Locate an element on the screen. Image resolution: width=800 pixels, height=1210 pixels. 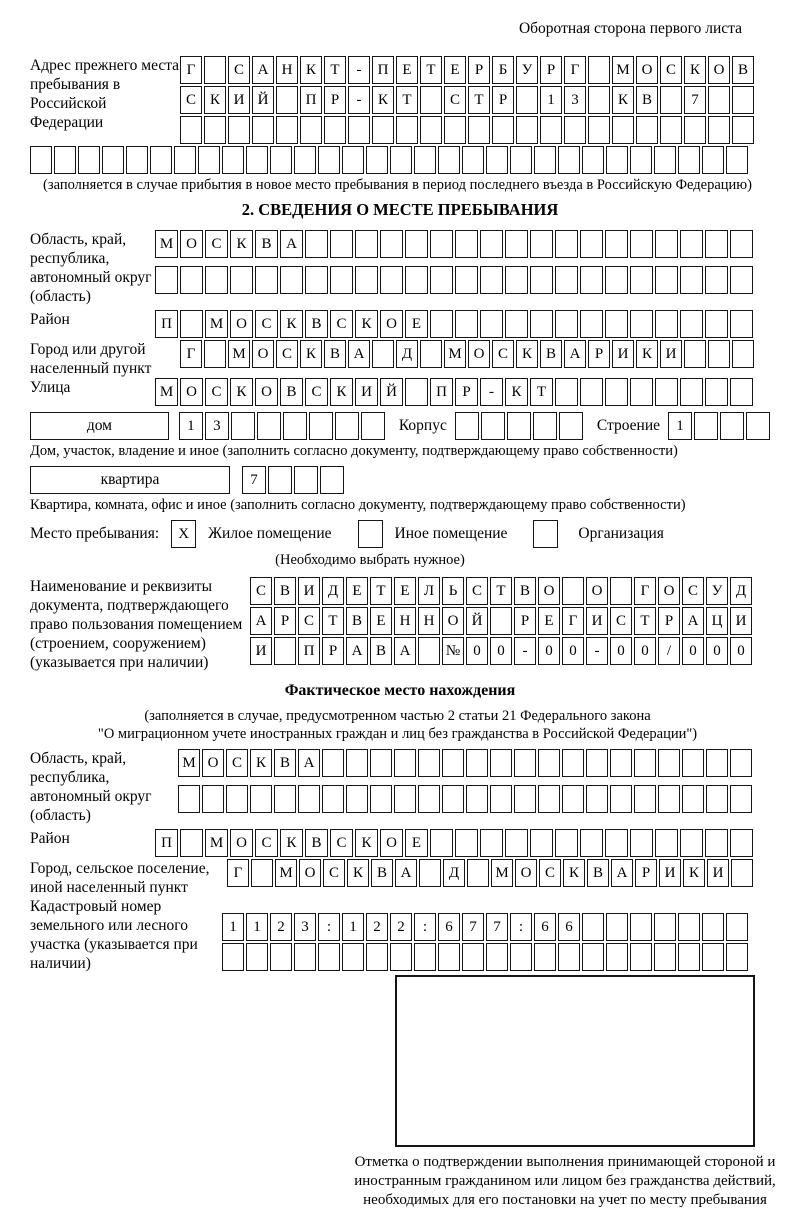
city-label: Город или другой населенный пункт is located at coordinates (91, 359).